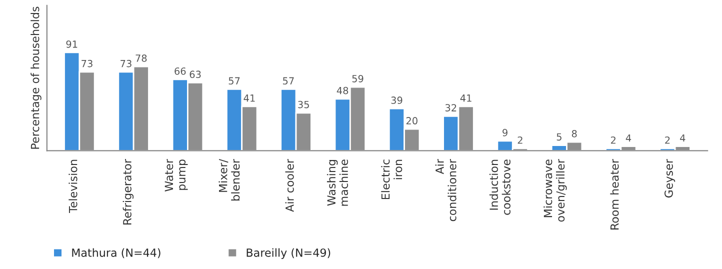  Describe the element at coordinates (445, 190) in the screenshot. I see `x-tick-label: Air conditioner` at that location.